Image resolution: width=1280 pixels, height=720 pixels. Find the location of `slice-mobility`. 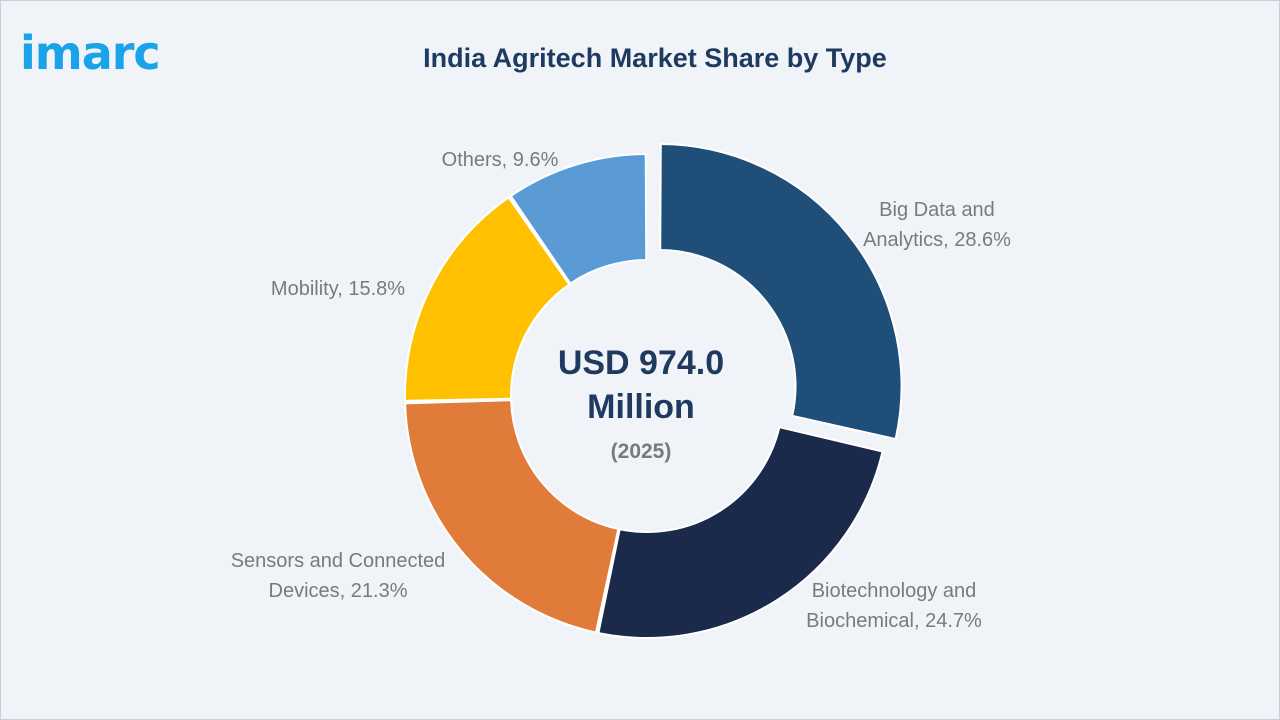

slice-mobility is located at coordinates (487, 299).